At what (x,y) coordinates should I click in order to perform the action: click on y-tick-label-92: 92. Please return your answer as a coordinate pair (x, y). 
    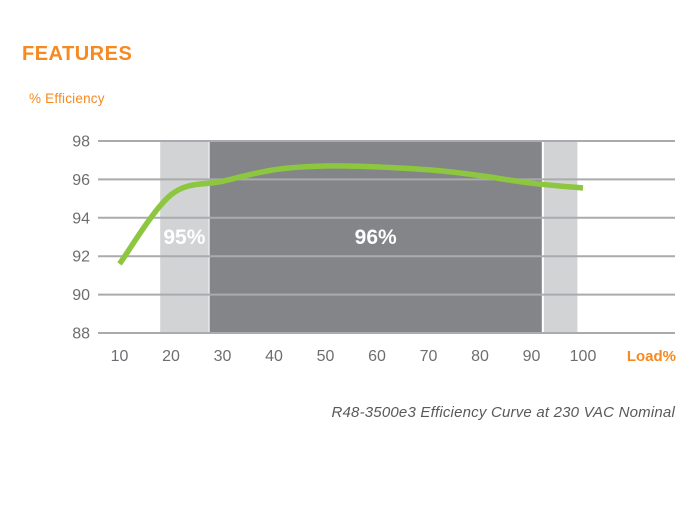
    Looking at the image, I should click on (81, 257).